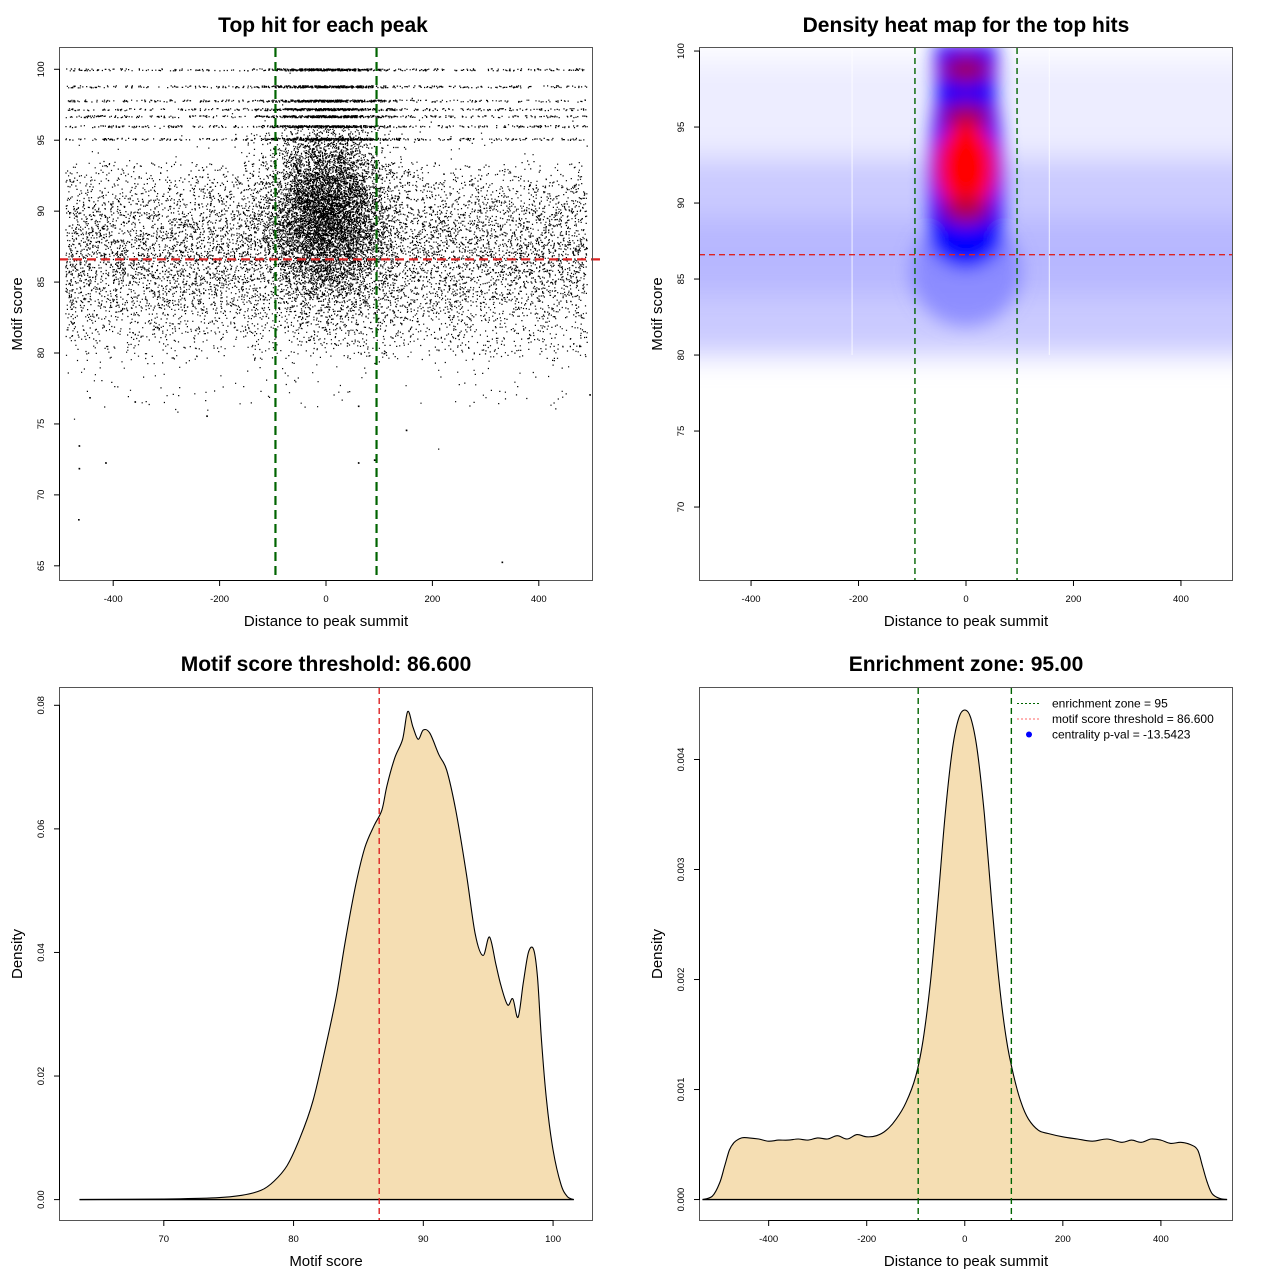 The image size is (1280, 1280). Describe the element at coordinates (41, 705) in the screenshot. I see `y-tick-label: 0.08` at that location.